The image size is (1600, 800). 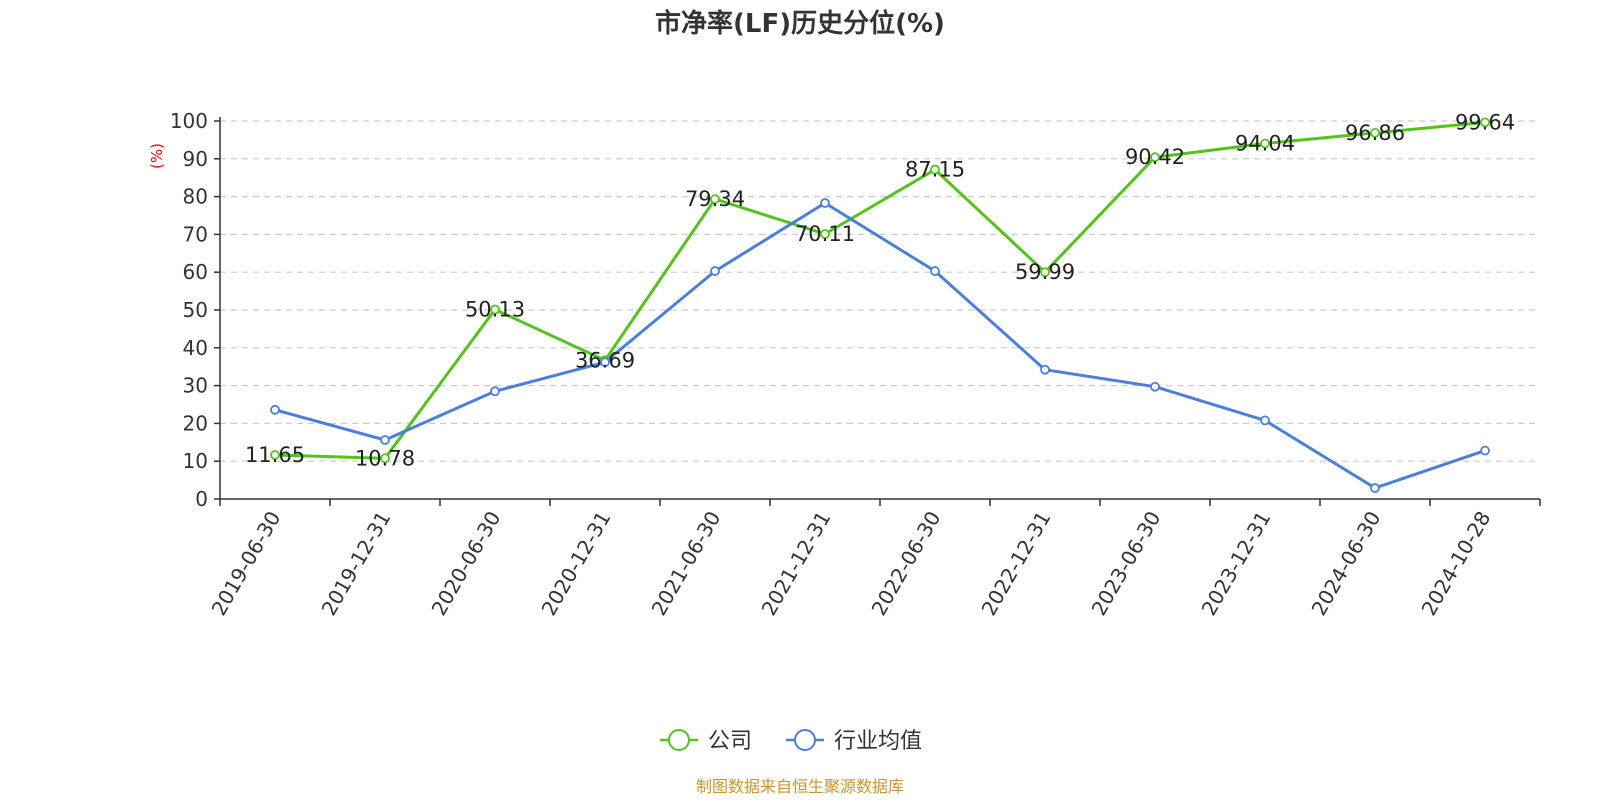 What do you see at coordinates (905, 563) in the screenshot?
I see `x-tick-label: 2022-06-30` at bounding box center [905, 563].